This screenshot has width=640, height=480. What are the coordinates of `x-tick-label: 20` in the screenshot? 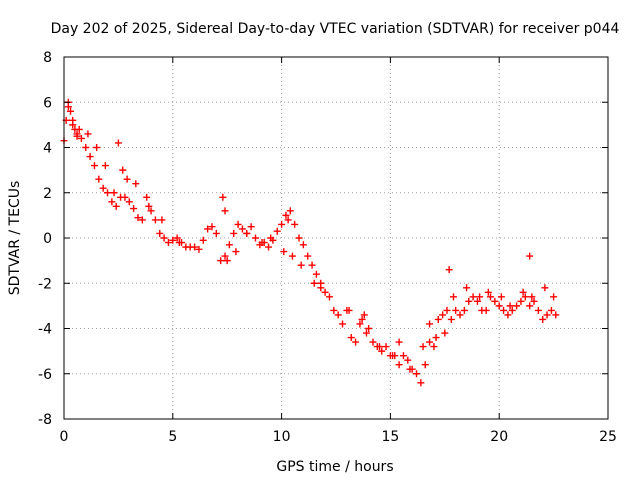 It's located at (499, 437).